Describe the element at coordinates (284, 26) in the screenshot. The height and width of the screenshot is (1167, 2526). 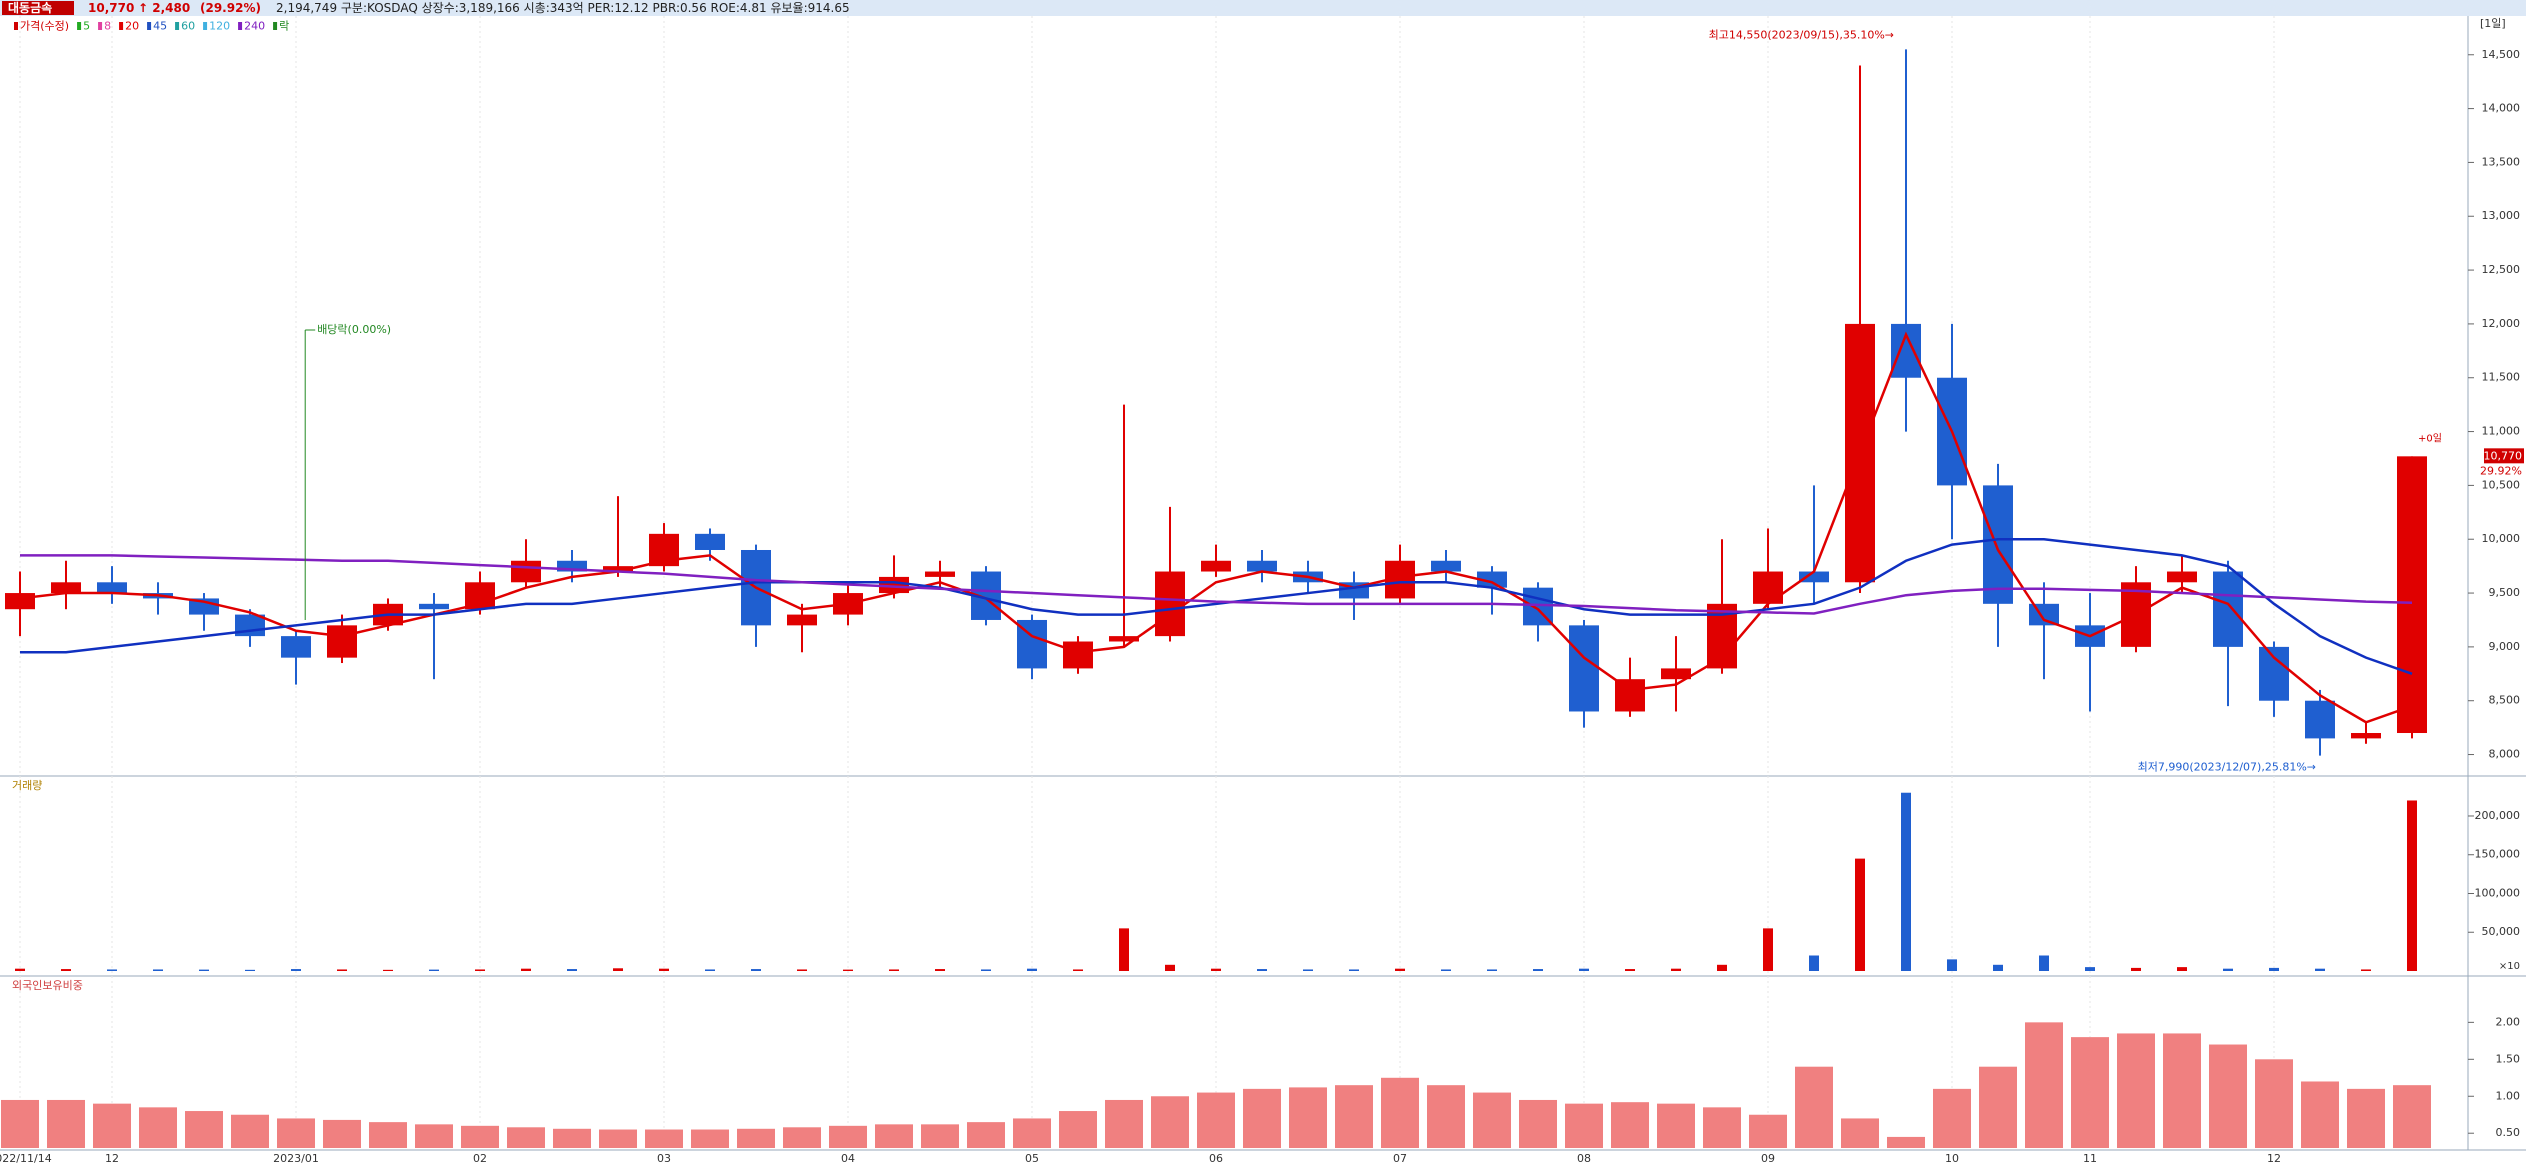
I see `legend-label: 락` at that location.